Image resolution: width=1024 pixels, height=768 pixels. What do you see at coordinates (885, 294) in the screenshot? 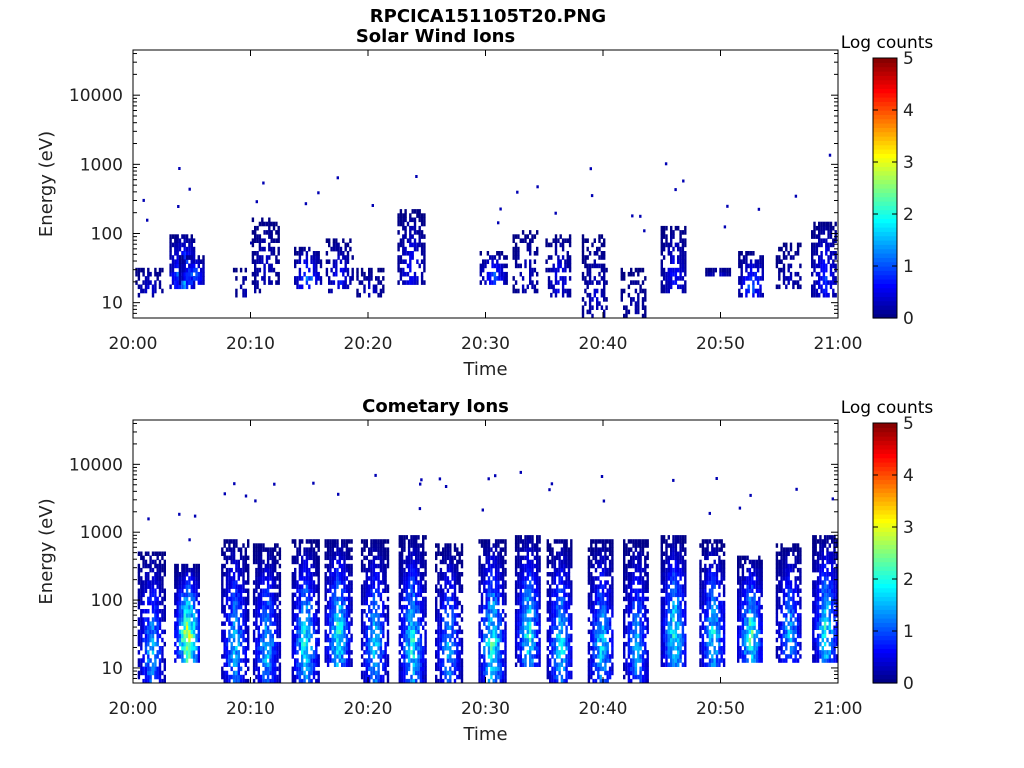
I see `colorbar-band` at bounding box center [885, 294].